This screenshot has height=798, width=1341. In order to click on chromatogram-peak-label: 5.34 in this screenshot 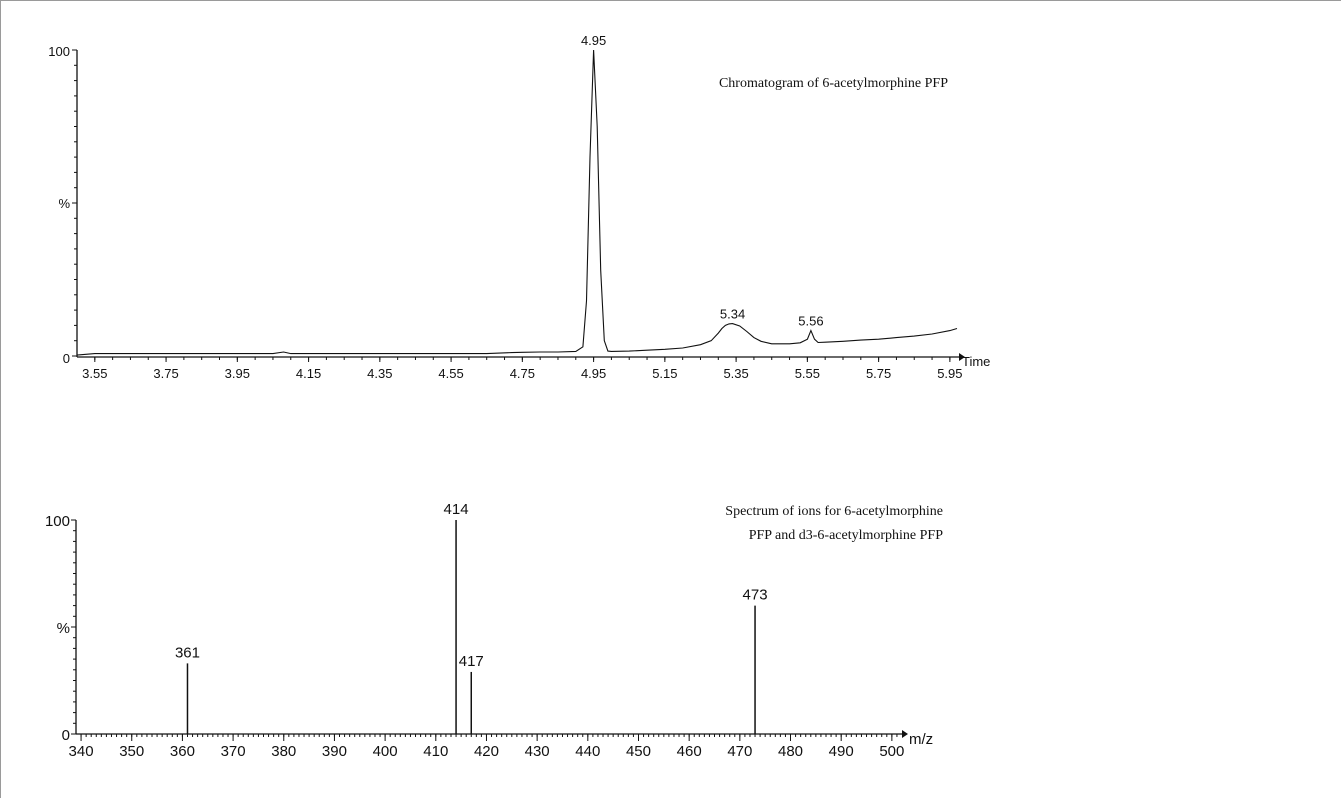, I will do `click(732, 314)`.